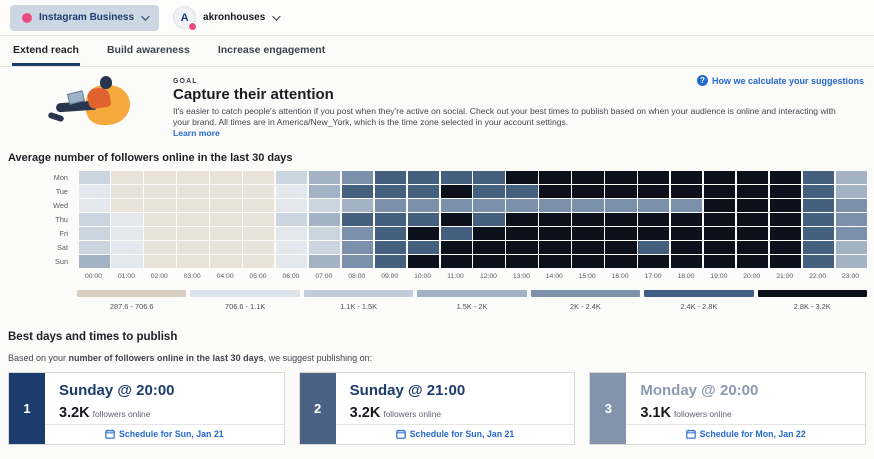 The height and width of the screenshot is (459, 874). I want to click on heatmap-cell-wed-09:00, so click(390, 205).